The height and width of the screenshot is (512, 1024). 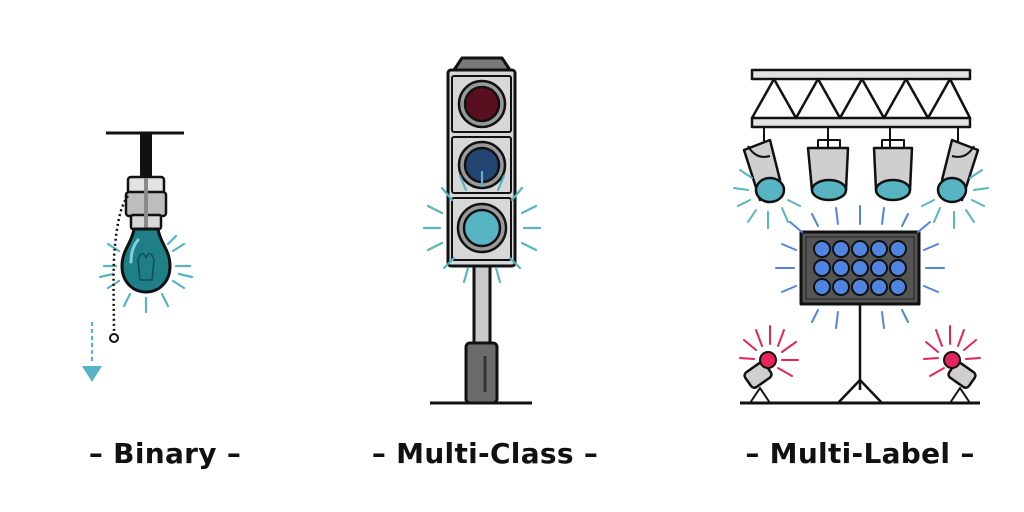 I want to click on floor-spotlight-left, so click(x=760, y=377).